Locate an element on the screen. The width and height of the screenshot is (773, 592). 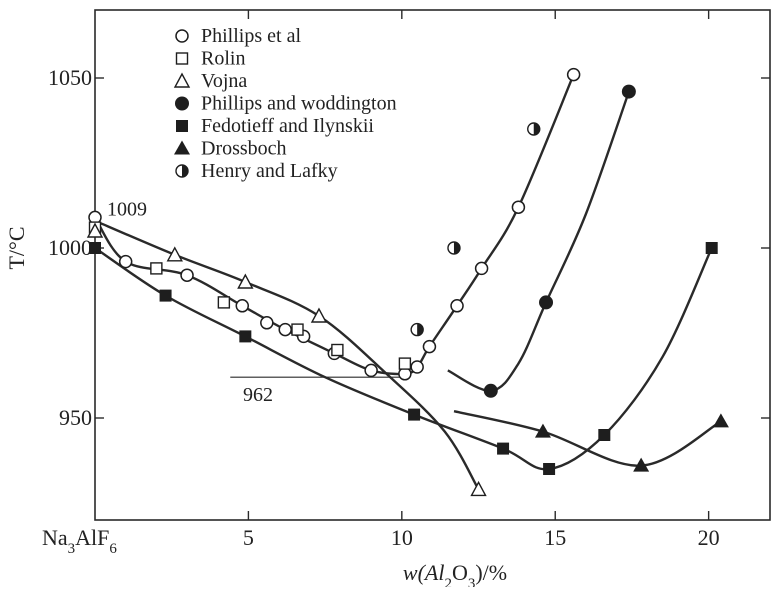
subscript: 2 is located at coordinates (448, 581).